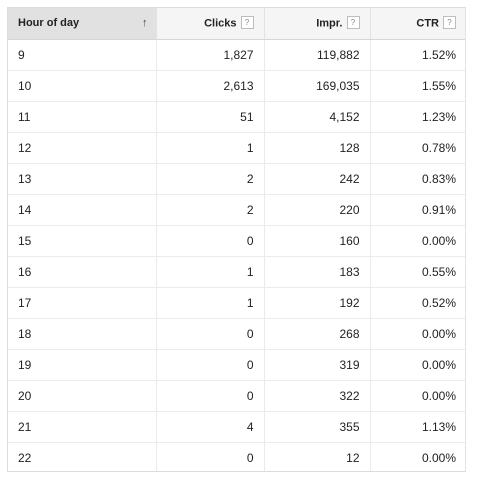  Describe the element at coordinates (317, 456) in the screenshot. I see `impressions-cell: 12` at that location.